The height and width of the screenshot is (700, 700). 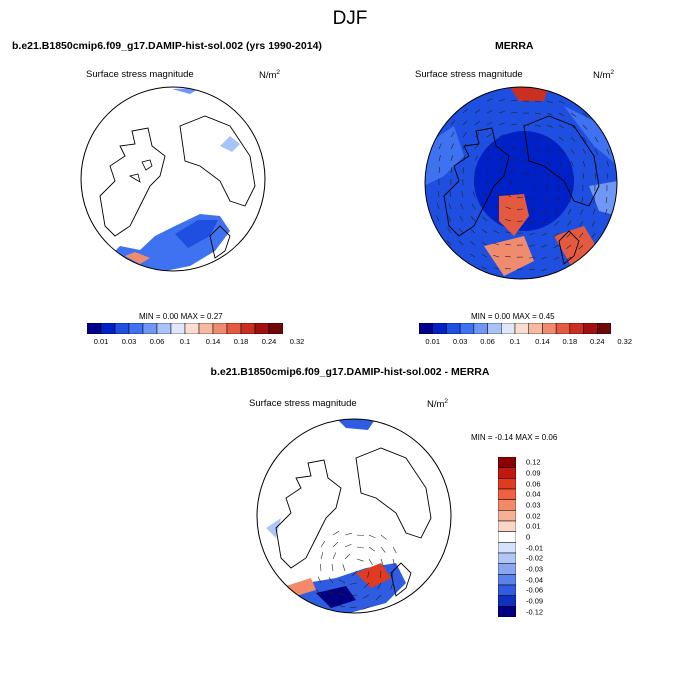 I want to click on diff-coastline-europe, so click(x=401, y=579).